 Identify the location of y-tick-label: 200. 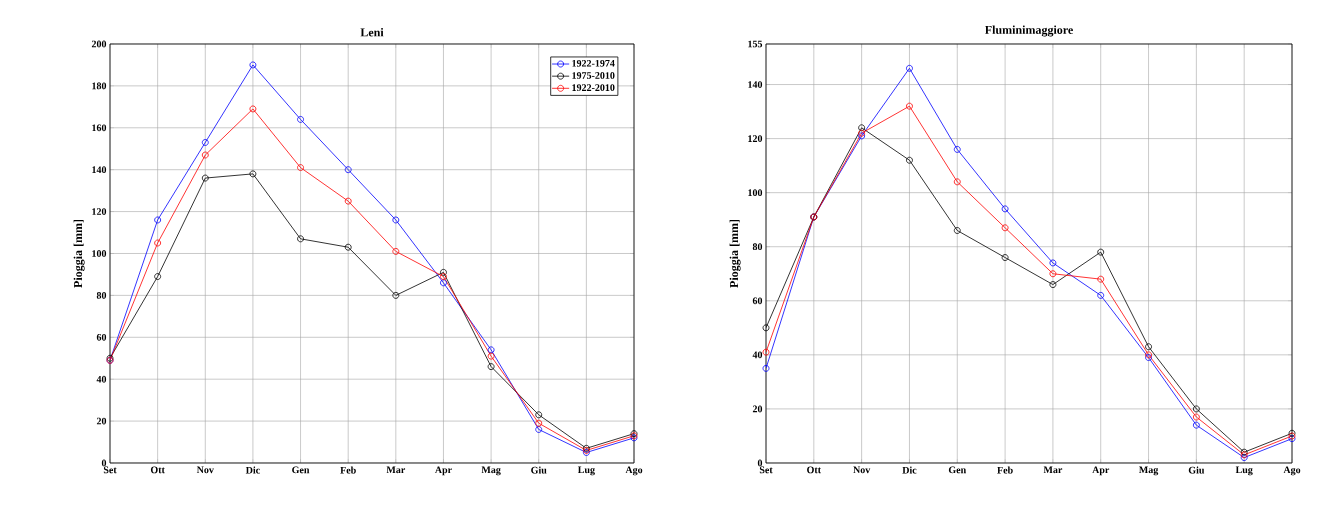
(99, 44).